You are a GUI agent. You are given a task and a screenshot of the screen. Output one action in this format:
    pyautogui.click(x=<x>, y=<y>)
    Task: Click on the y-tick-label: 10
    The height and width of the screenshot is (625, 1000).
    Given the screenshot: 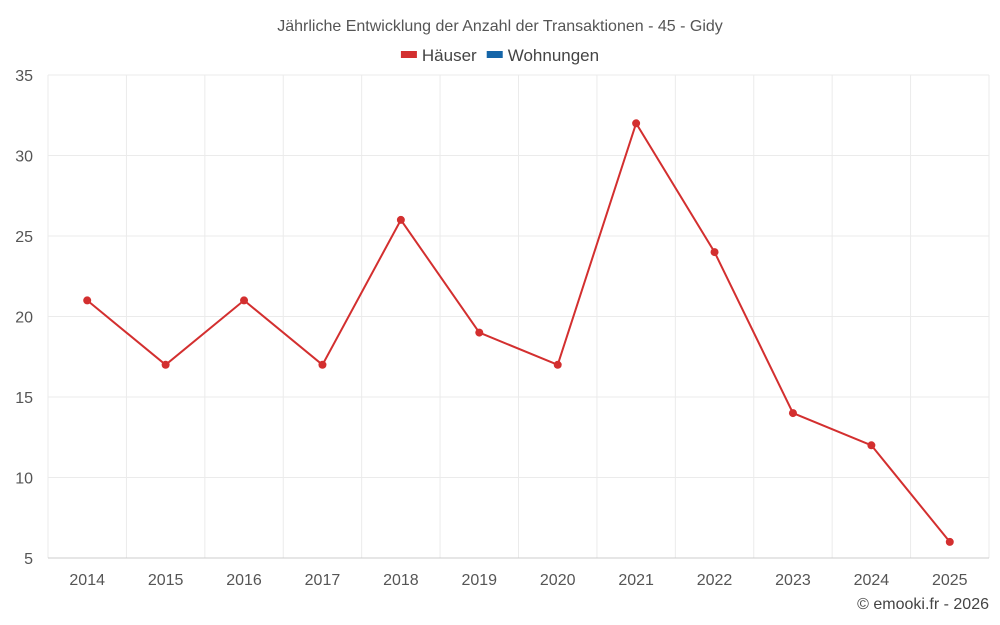 What is the action you would take?
    pyautogui.click(x=24, y=479)
    